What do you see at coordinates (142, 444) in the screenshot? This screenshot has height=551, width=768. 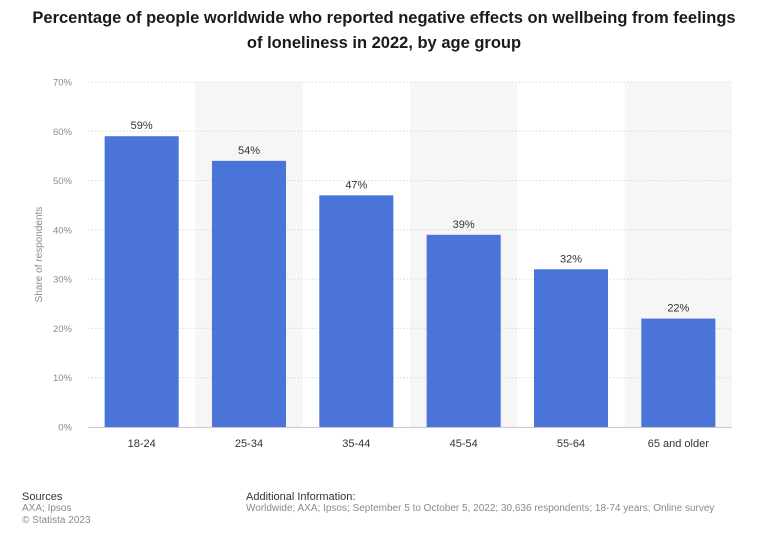 I see `x-tick-label: 18-24` at bounding box center [142, 444].